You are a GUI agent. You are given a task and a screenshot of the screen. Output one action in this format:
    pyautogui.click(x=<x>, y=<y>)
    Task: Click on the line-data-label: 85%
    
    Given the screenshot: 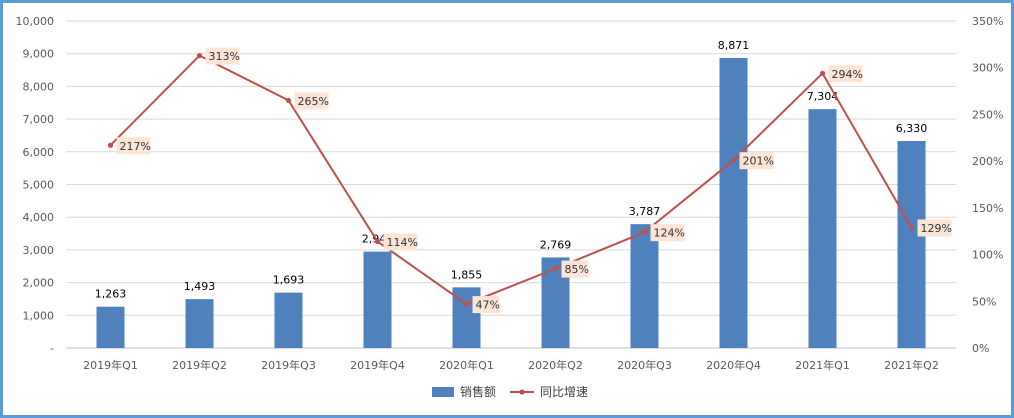 What is the action you would take?
    pyautogui.click(x=577, y=269)
    